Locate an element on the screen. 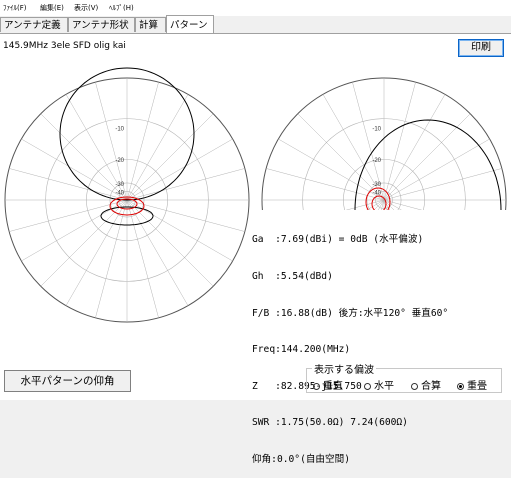 This screenshot has width=511, height=478. radio-overlay: 重畳 is located at coordinates (472, 384).